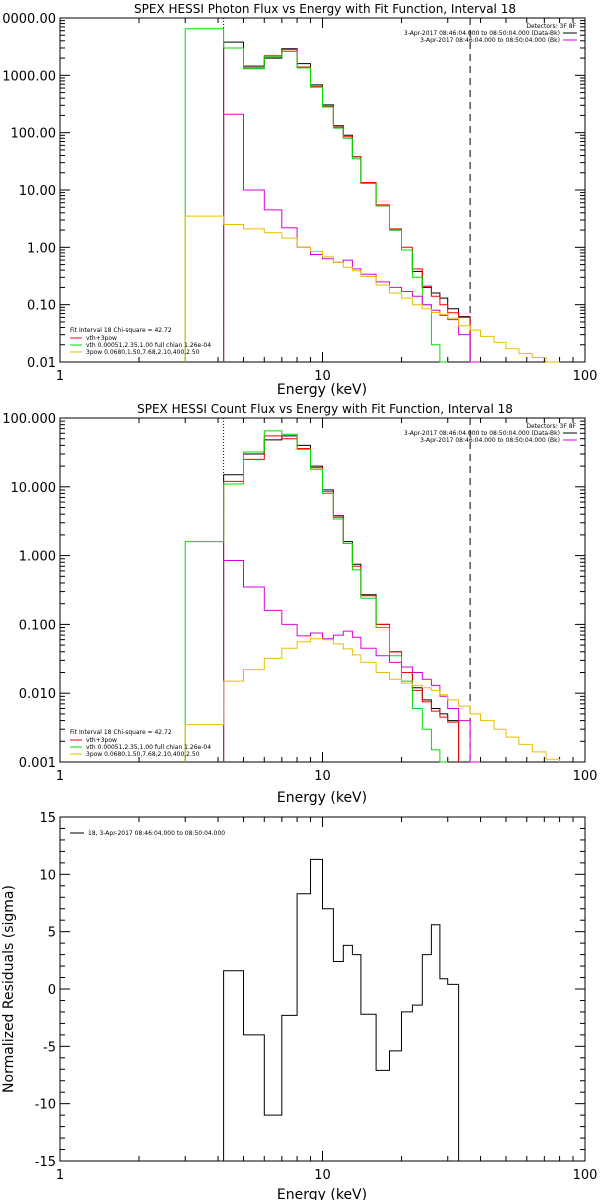 Image resolution: width=600 pixels, height=1200 pixels. Describe the element at coordinates (45, 990) in the screenshot. I see `y-tick-labels: -15 -10 -5 0 5 10 15` at that location.